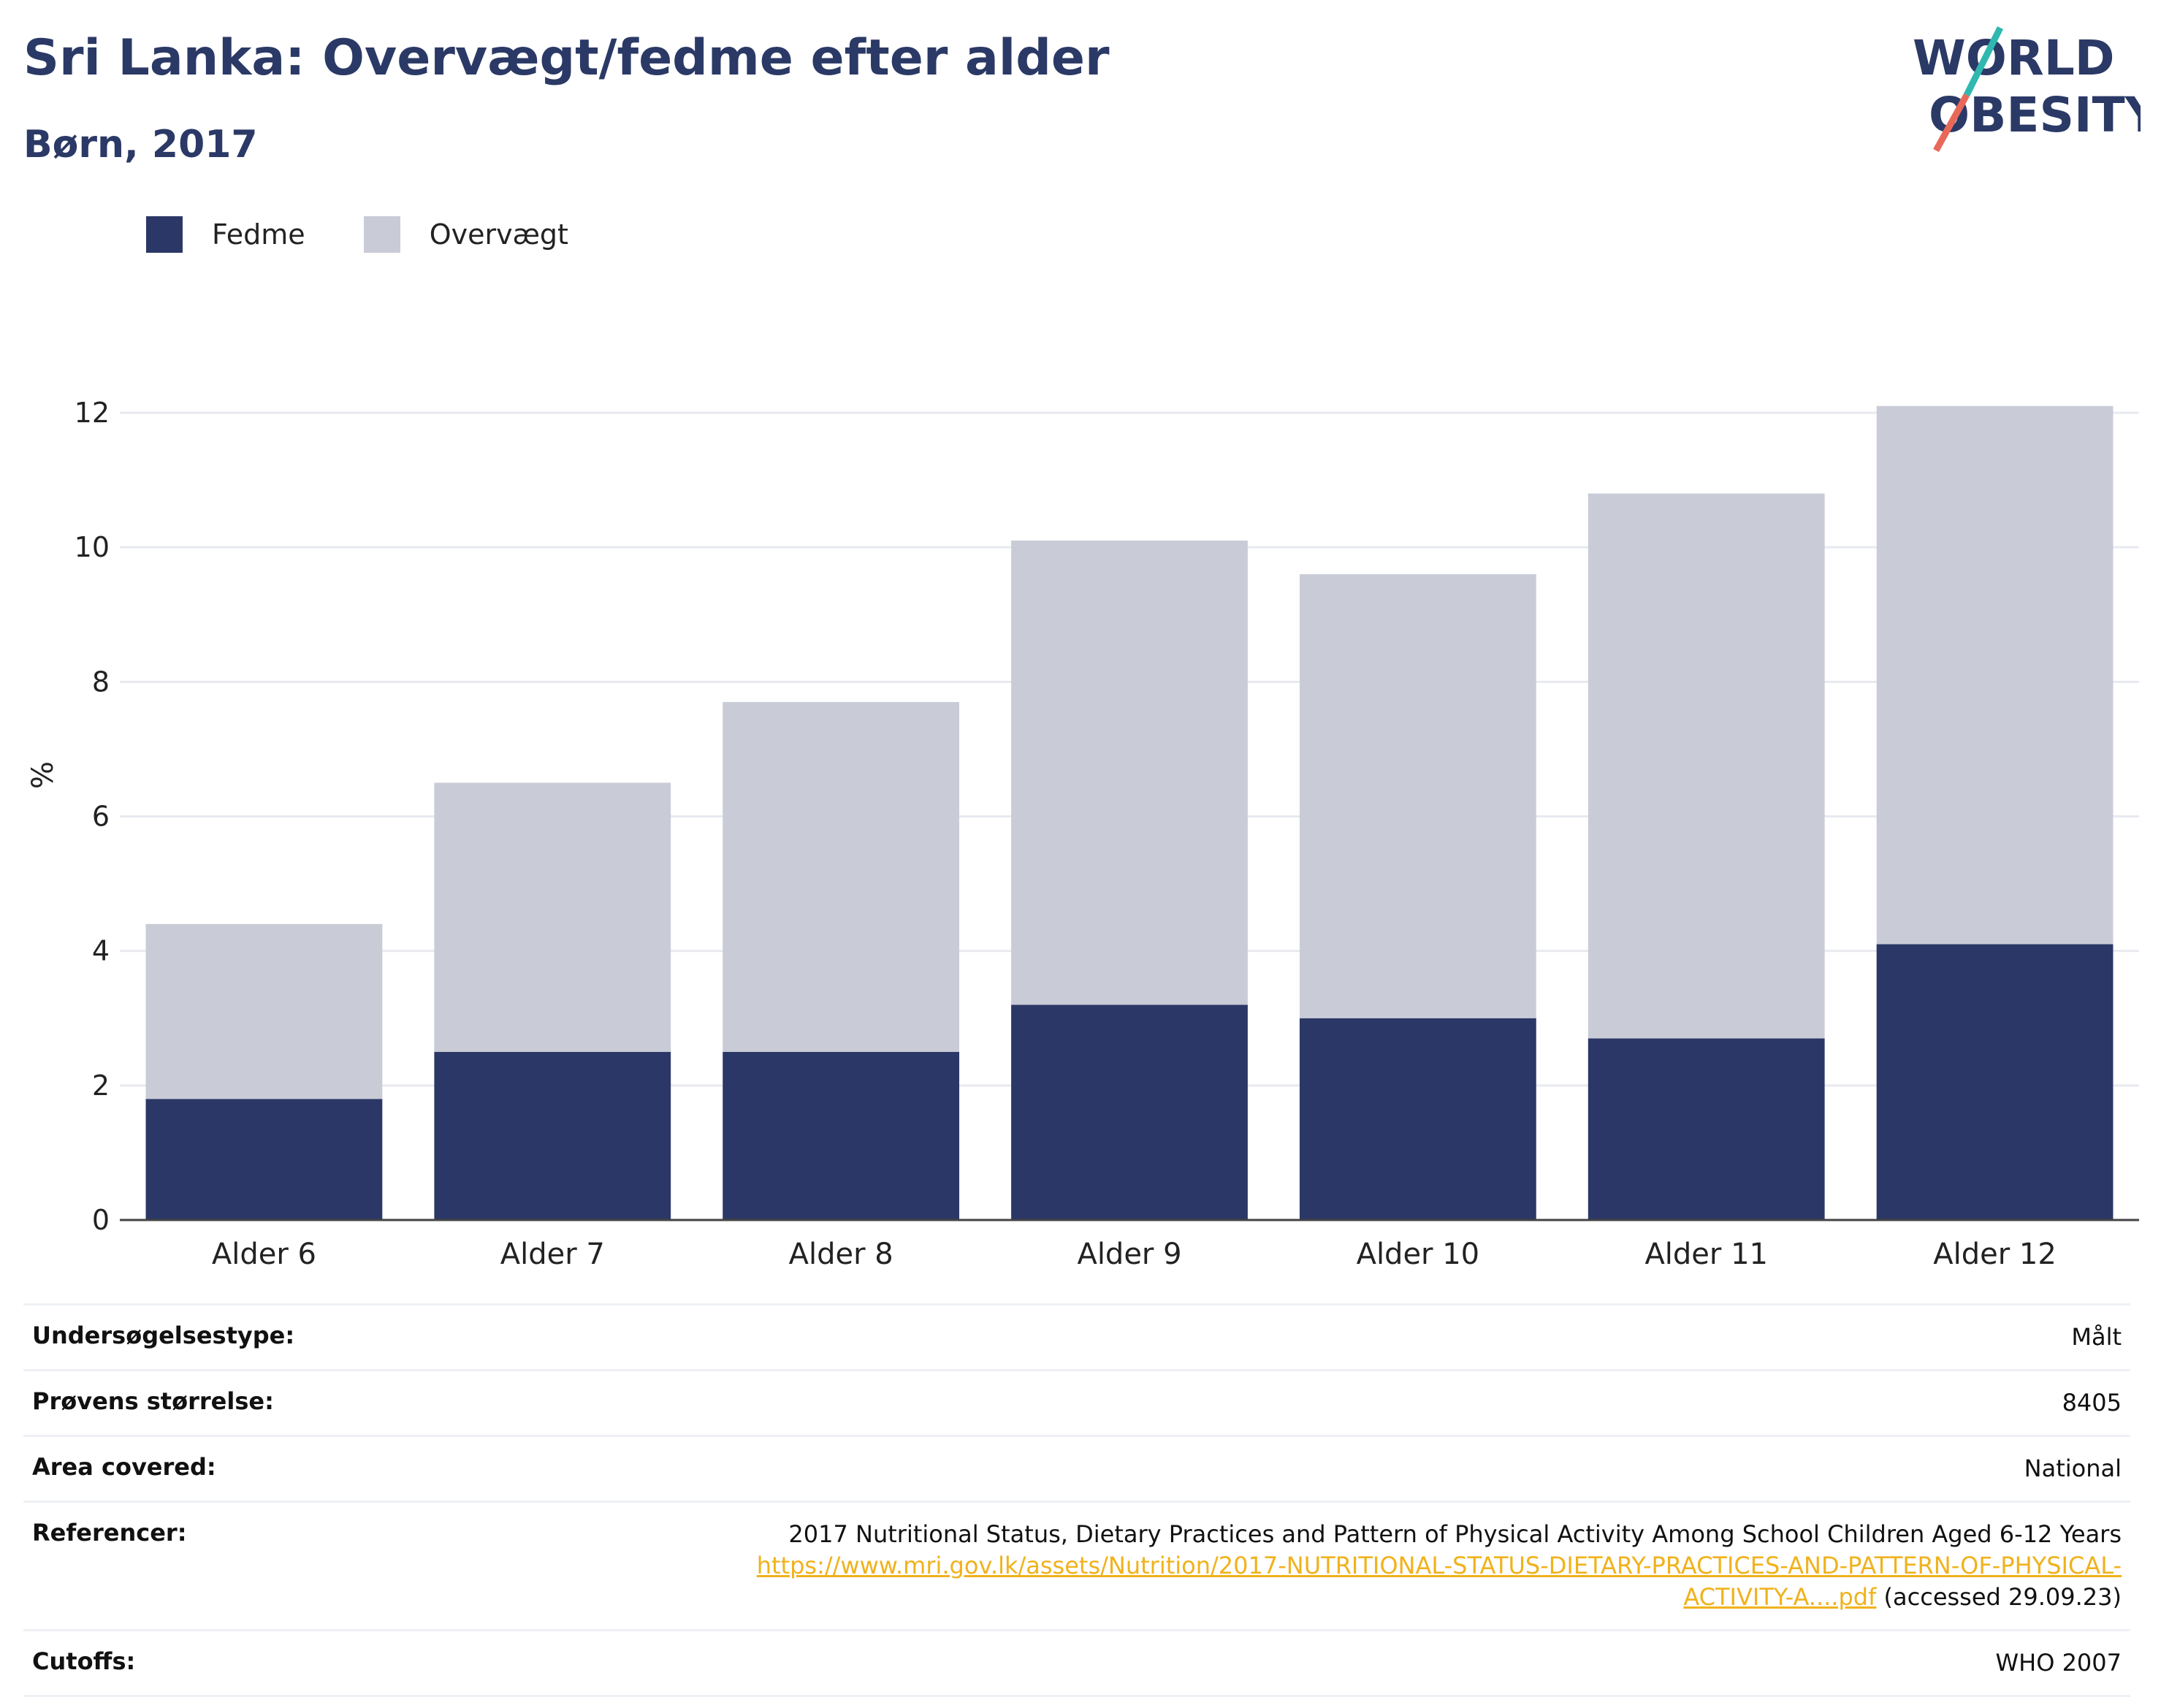  What do you see at coordinates (1706, 1254) in the screenshot?
I see `x-tick-label: Alder 11` at bounding box center [1706, 1254].